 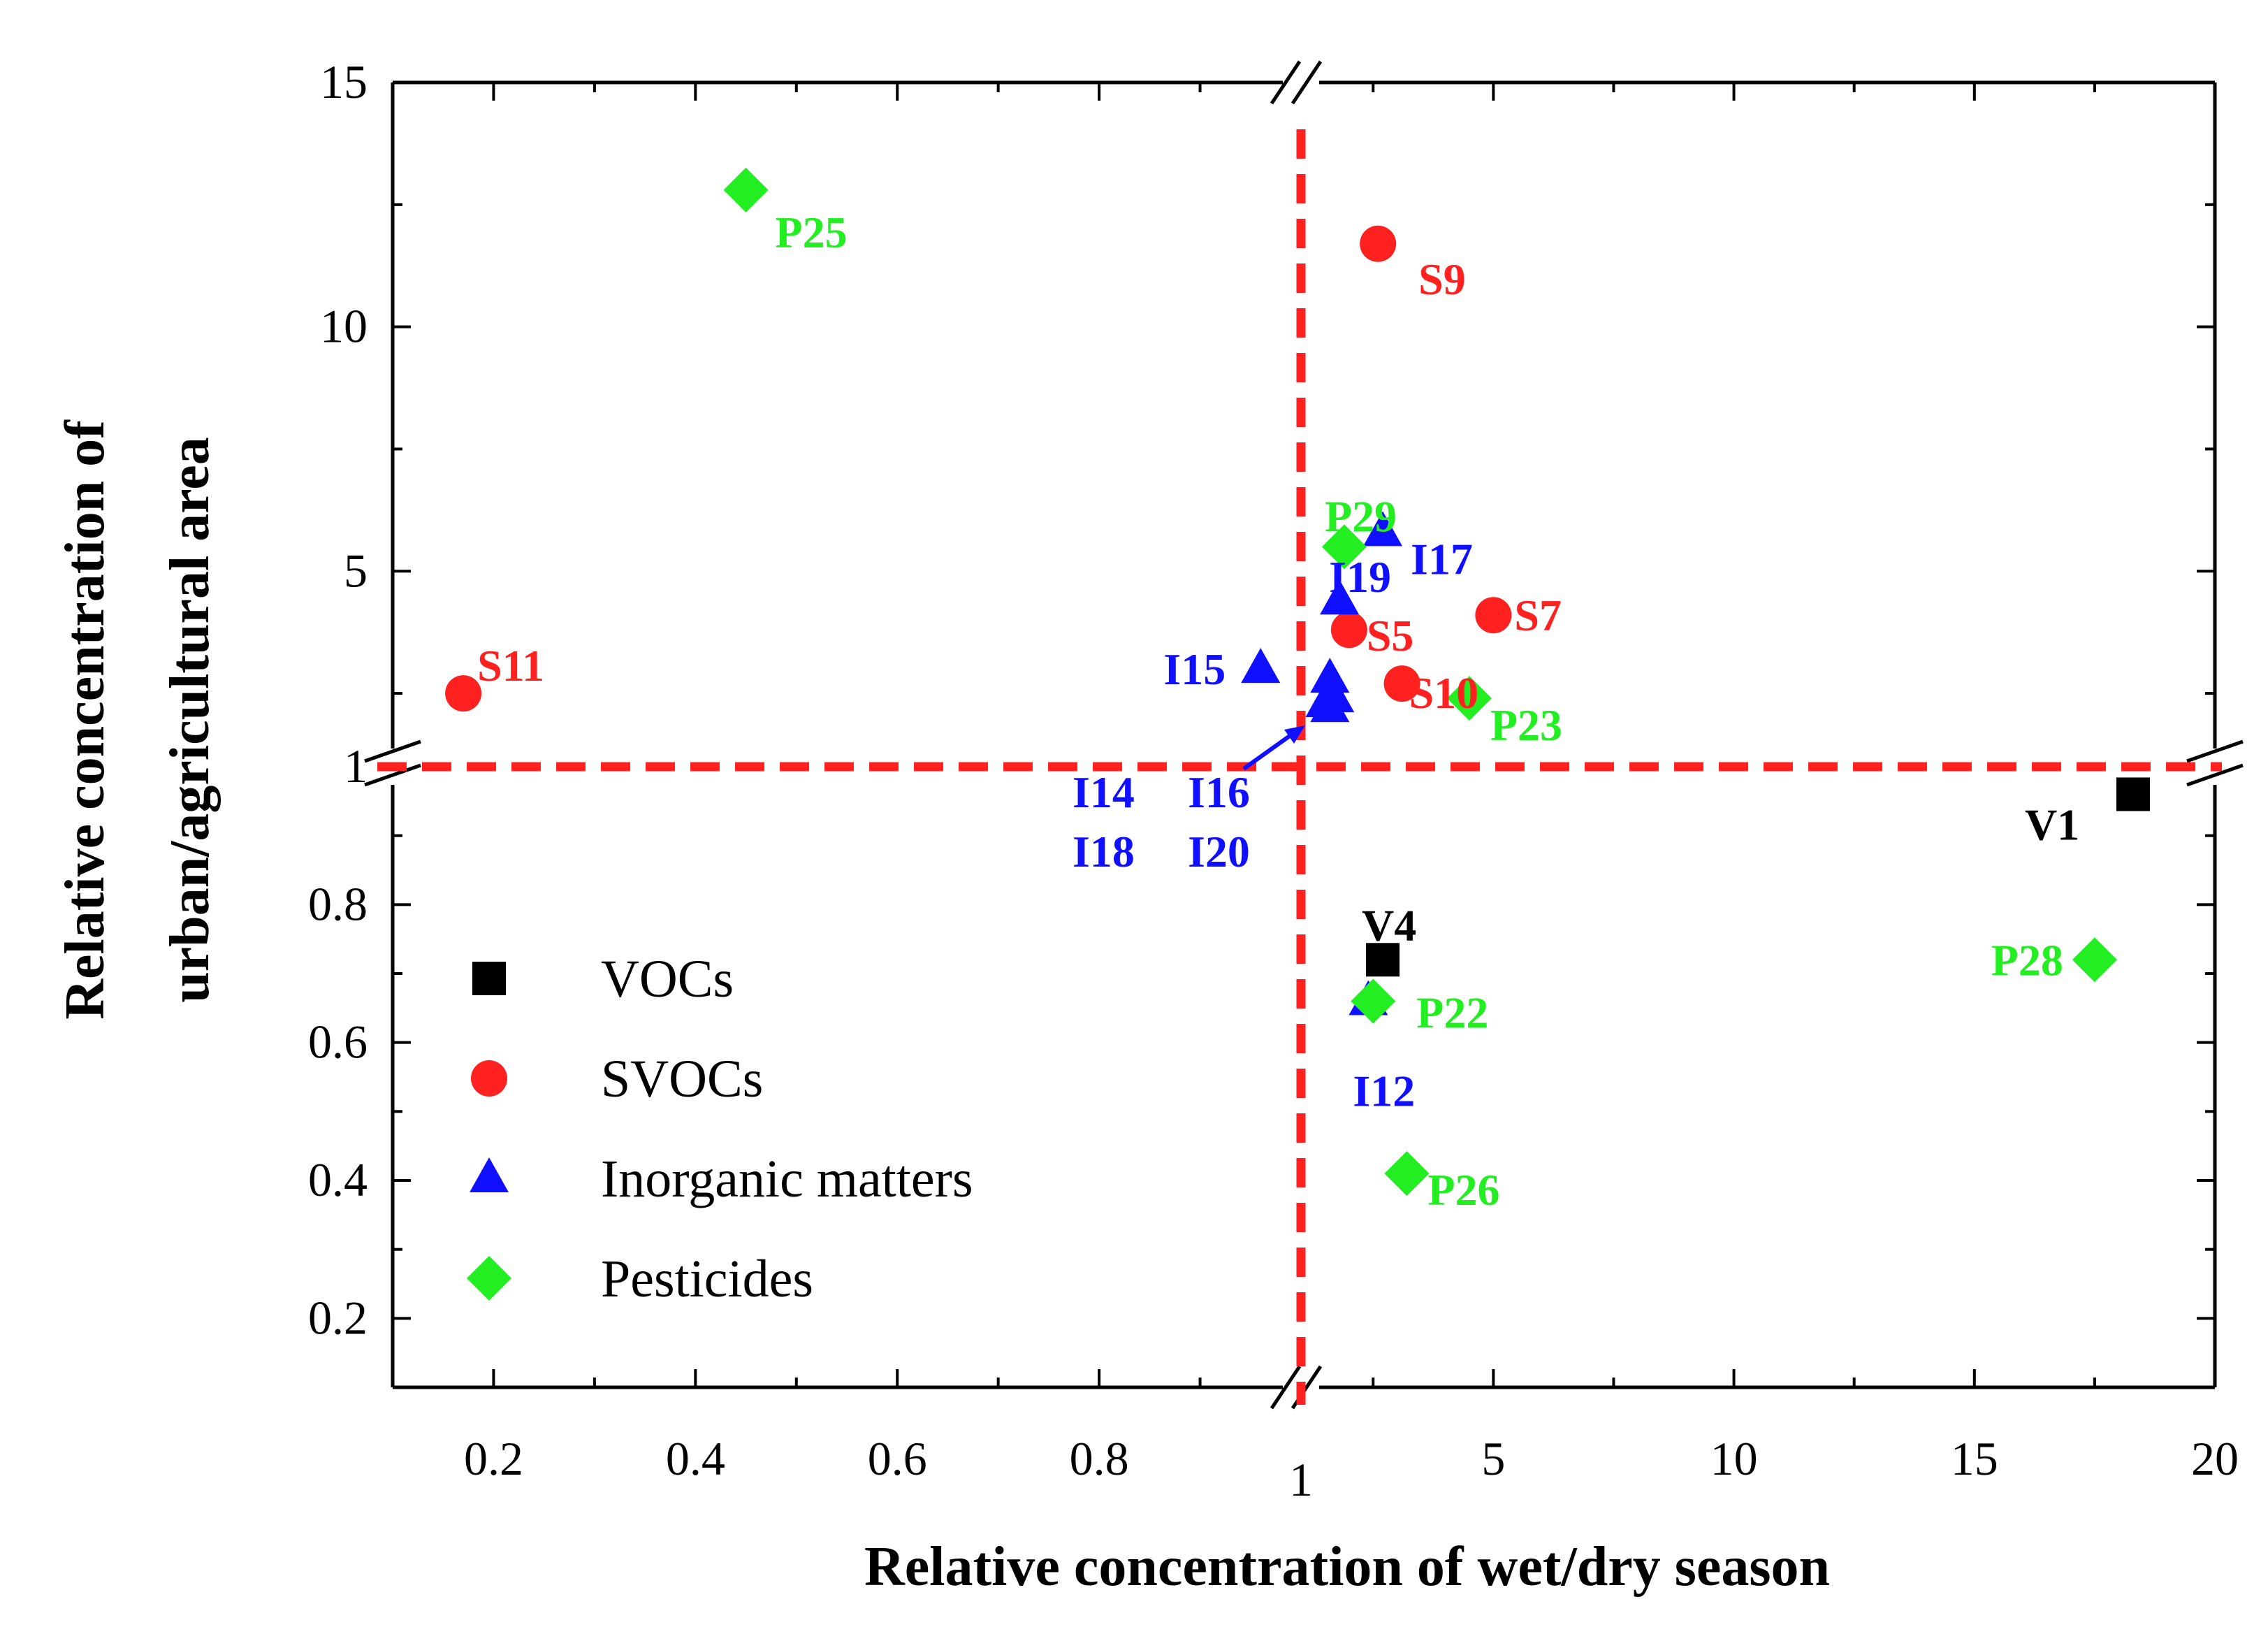 What do you see at coordinates (1219, 851) in the screenshot?
I see `group-label-i20: I20` at bounding box center [1219, 851].